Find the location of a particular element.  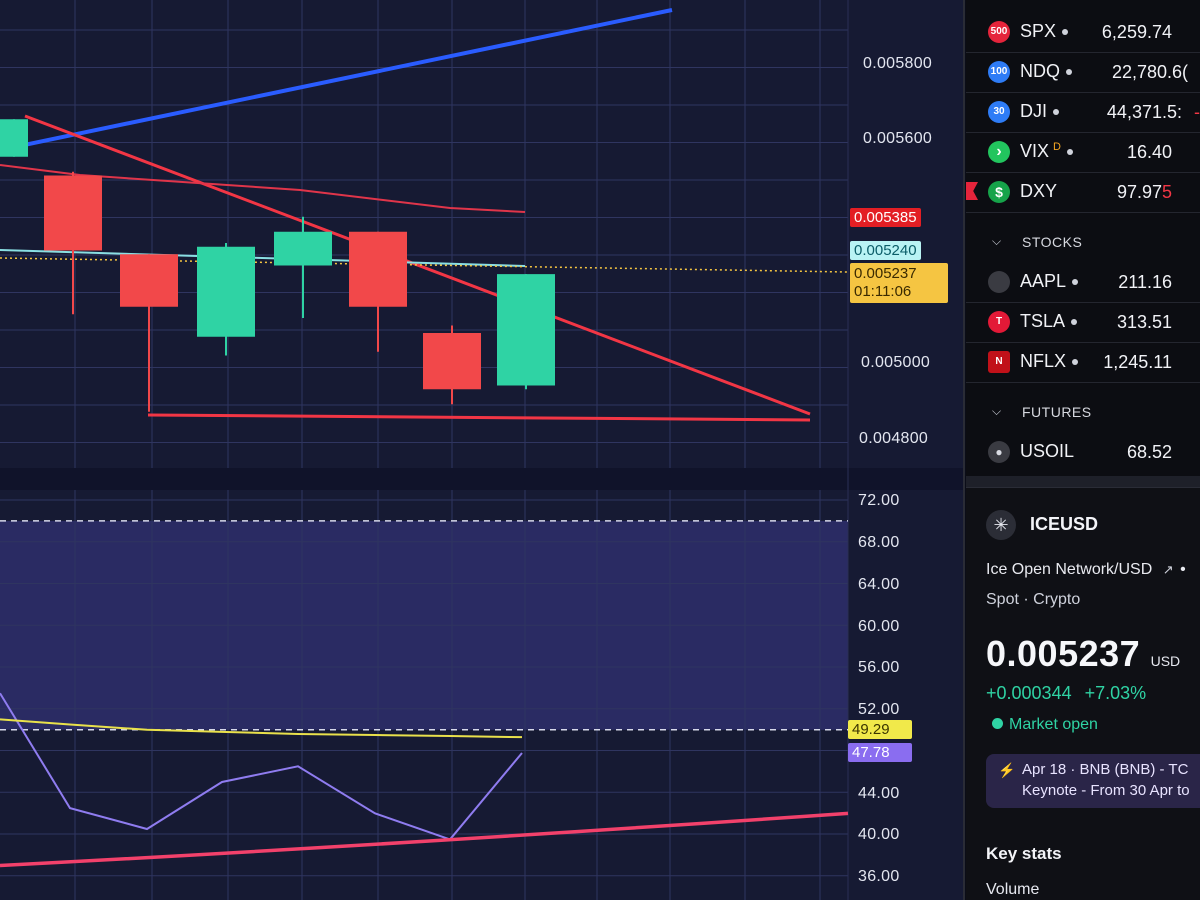

price-tick: 0.005600 is located at coordinates (898, 138).